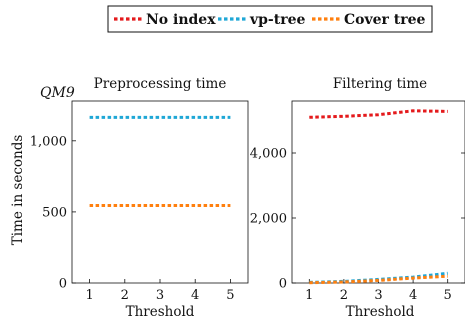  What do you see at coordinates (277, 20) in the screenshot?
I see `legend-label-vp-tree: vp-tree` at bounding box center [277, 20].